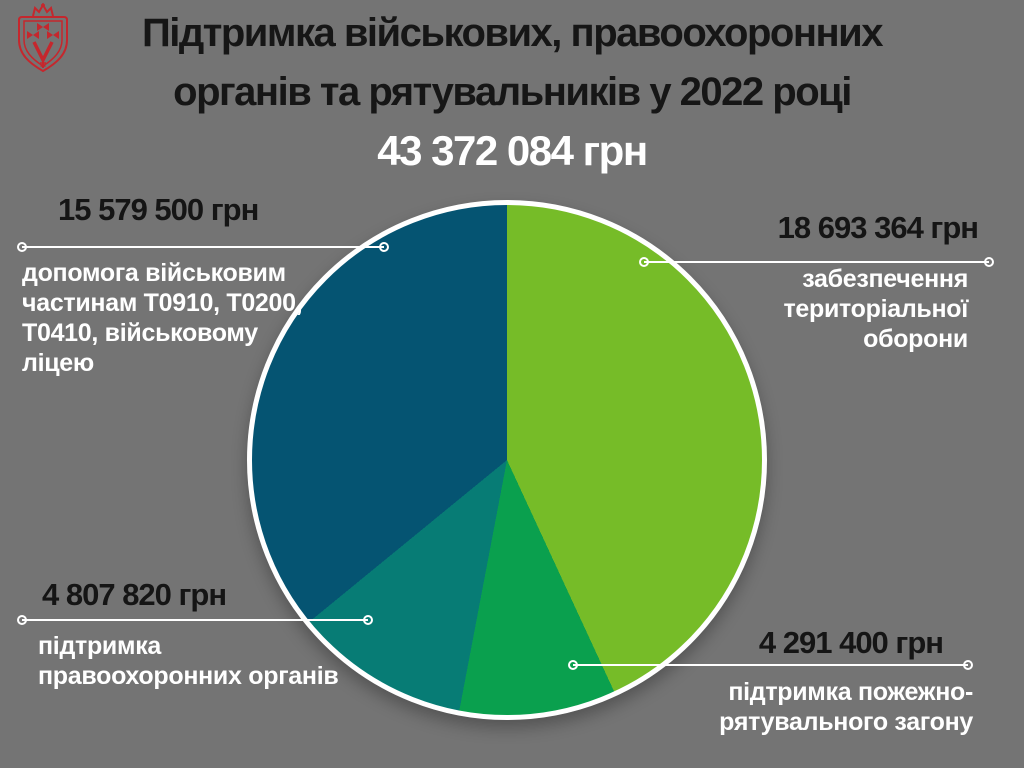  I want to click on city-coat-of-arms-logo, so click(44, 39).